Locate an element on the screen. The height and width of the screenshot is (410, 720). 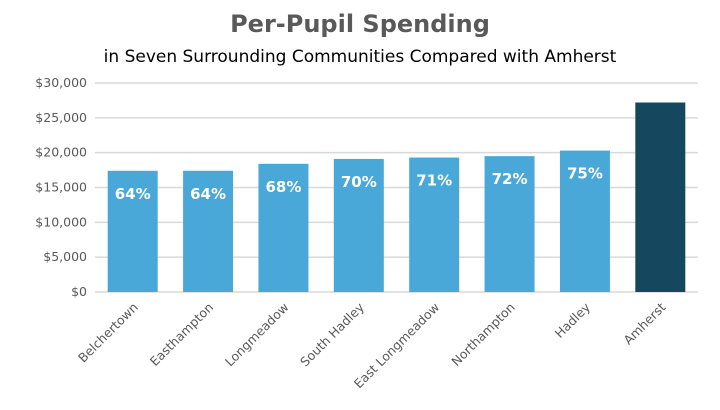
x-tick-label: East Longmeadow is located at coordinates (397, 346).